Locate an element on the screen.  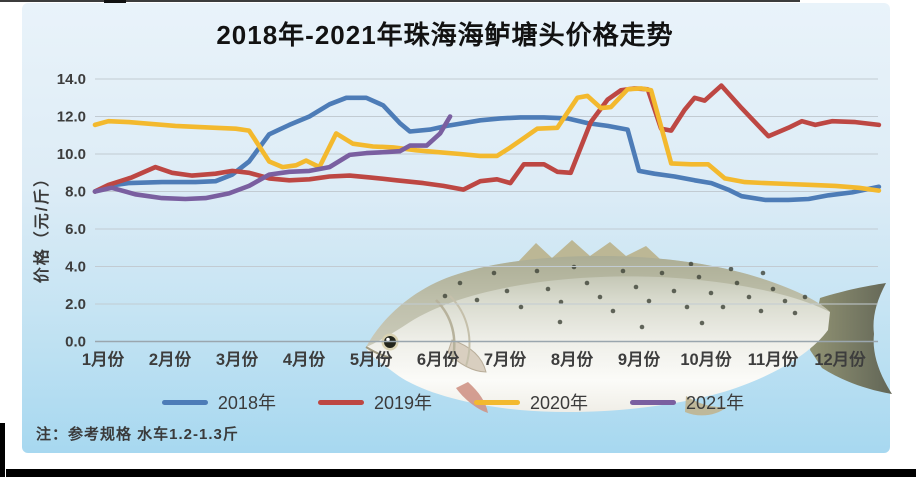
legend-label-2018: 2018年 is located at coordinates (246, 403).